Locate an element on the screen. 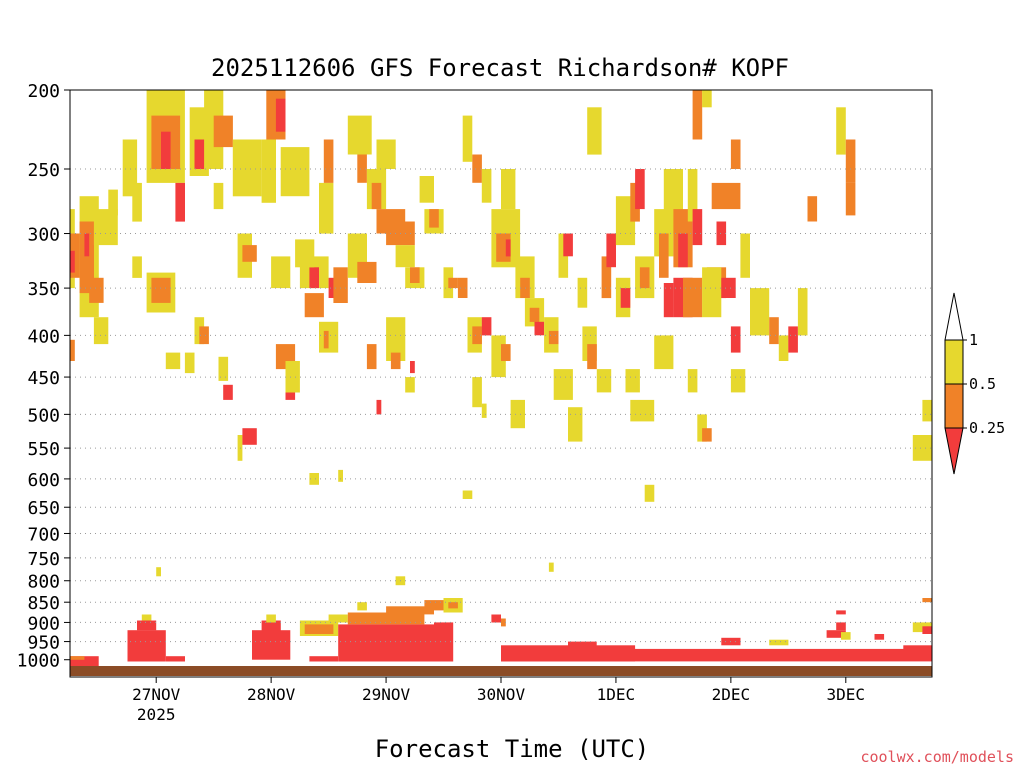 This screenshot has width=1024, height=772. chart-title: 2025112606 GFS Forecast Richardson# KOPF is located at coordinates (500, 68).